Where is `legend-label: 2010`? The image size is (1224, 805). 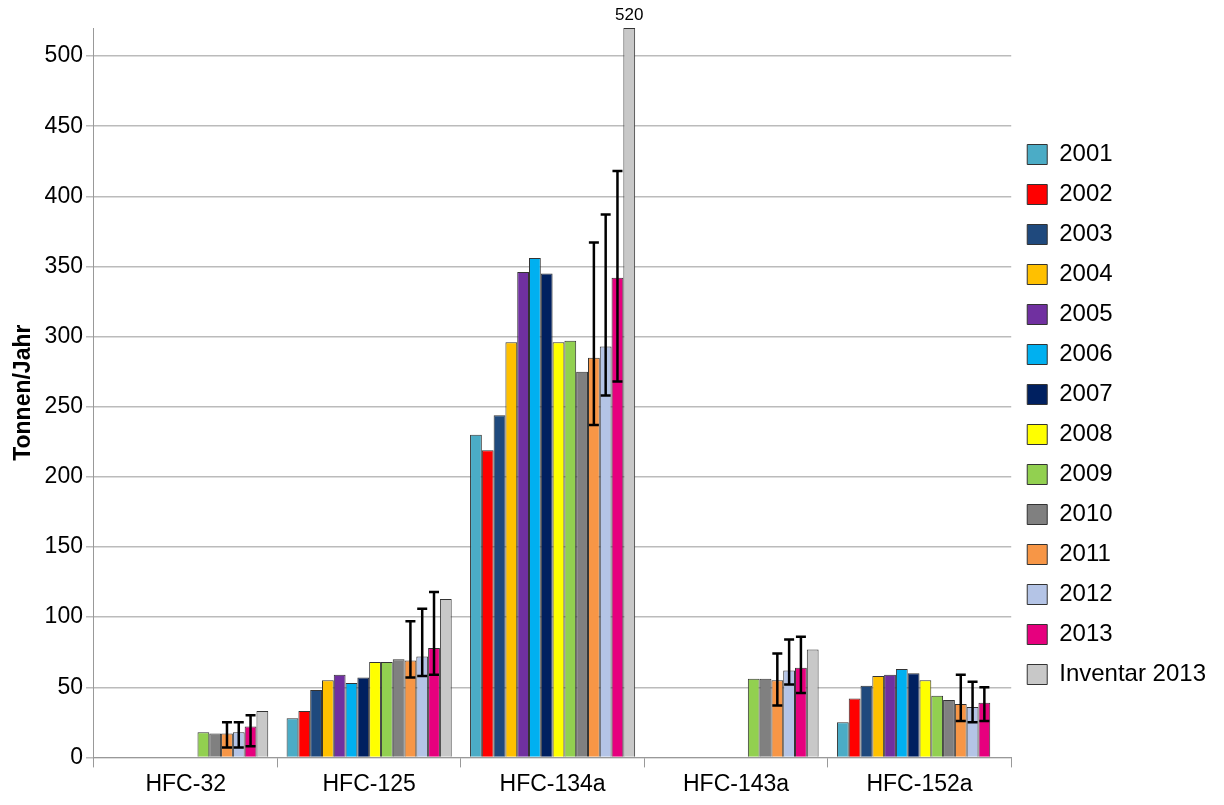 legend-label: 2010 is located at coordinates (1086, 513).